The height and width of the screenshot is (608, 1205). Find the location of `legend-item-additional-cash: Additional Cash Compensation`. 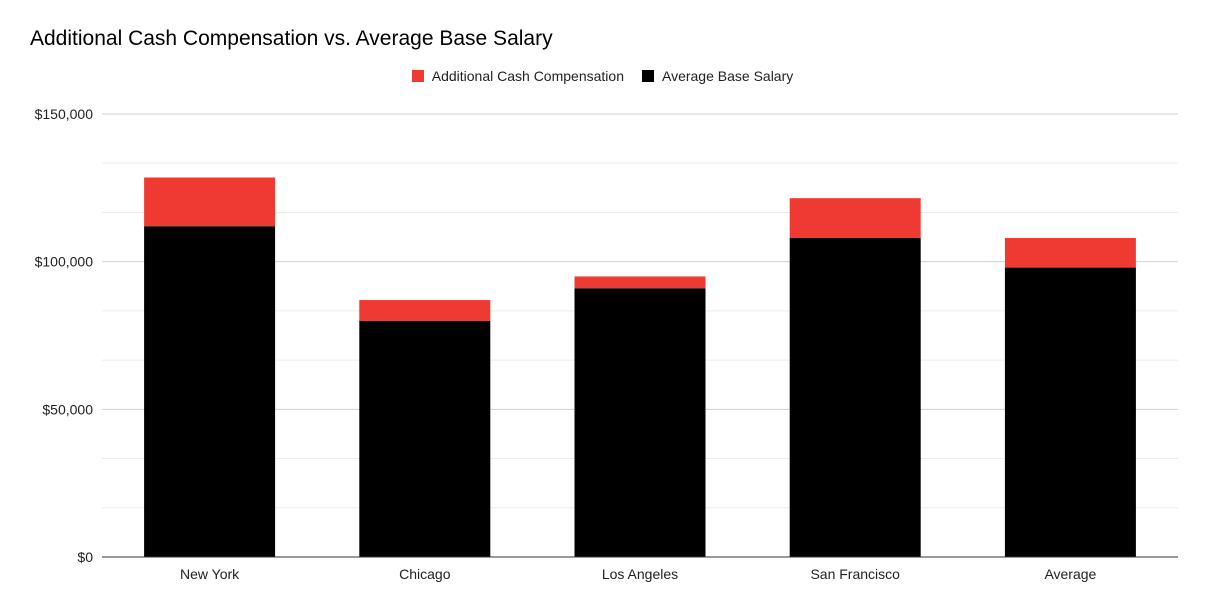

legend-item-additional-cash: Additional Cash Compensation is located at coordinates (517, 76).